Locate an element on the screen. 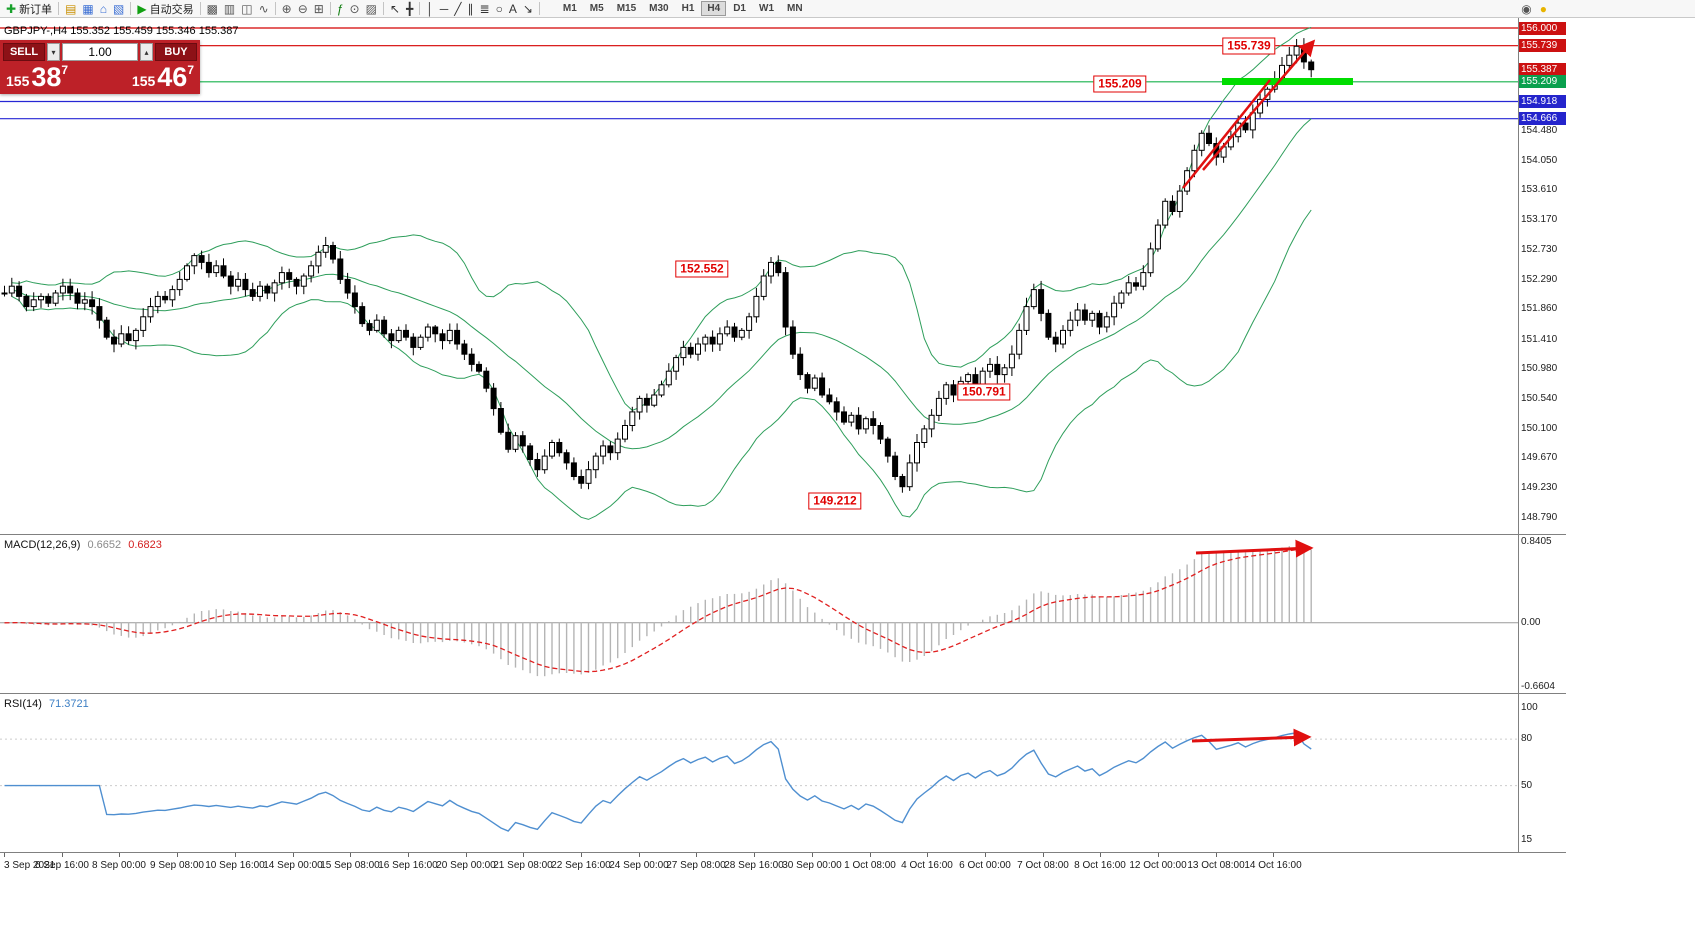 Image resolution: width=1695 pixels, height=938 pixels. timeframe-MN-button: MN is located at coordinates (795, 8).